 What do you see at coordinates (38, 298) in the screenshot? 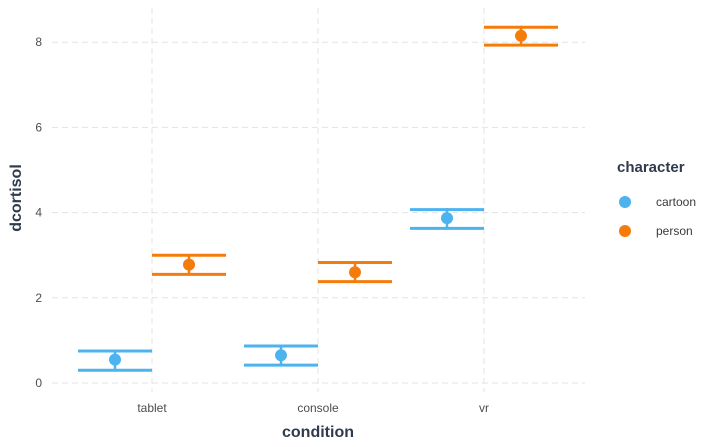
I see `y-tick-label: 2` at bounding box center [38, 298].